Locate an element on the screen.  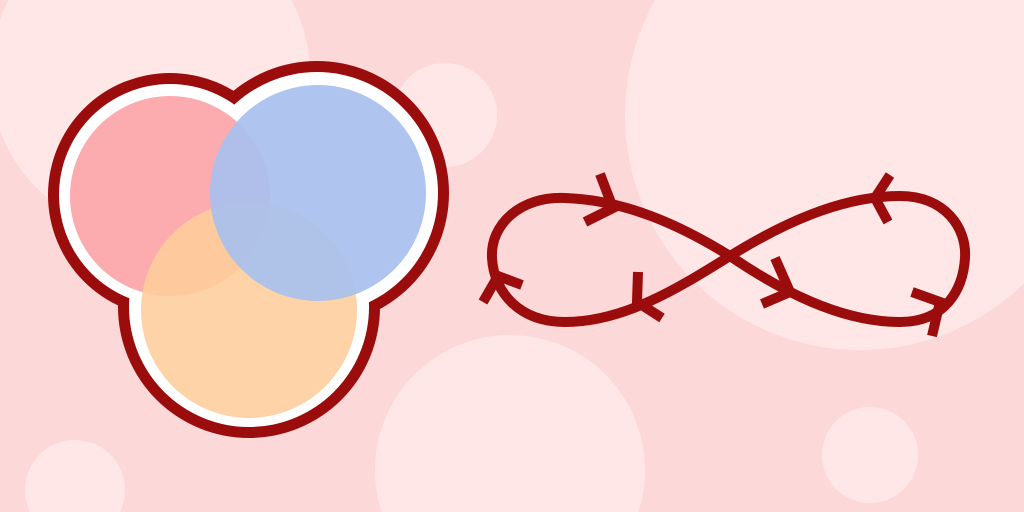
direction-arrows is located at coordinates (712, 255).